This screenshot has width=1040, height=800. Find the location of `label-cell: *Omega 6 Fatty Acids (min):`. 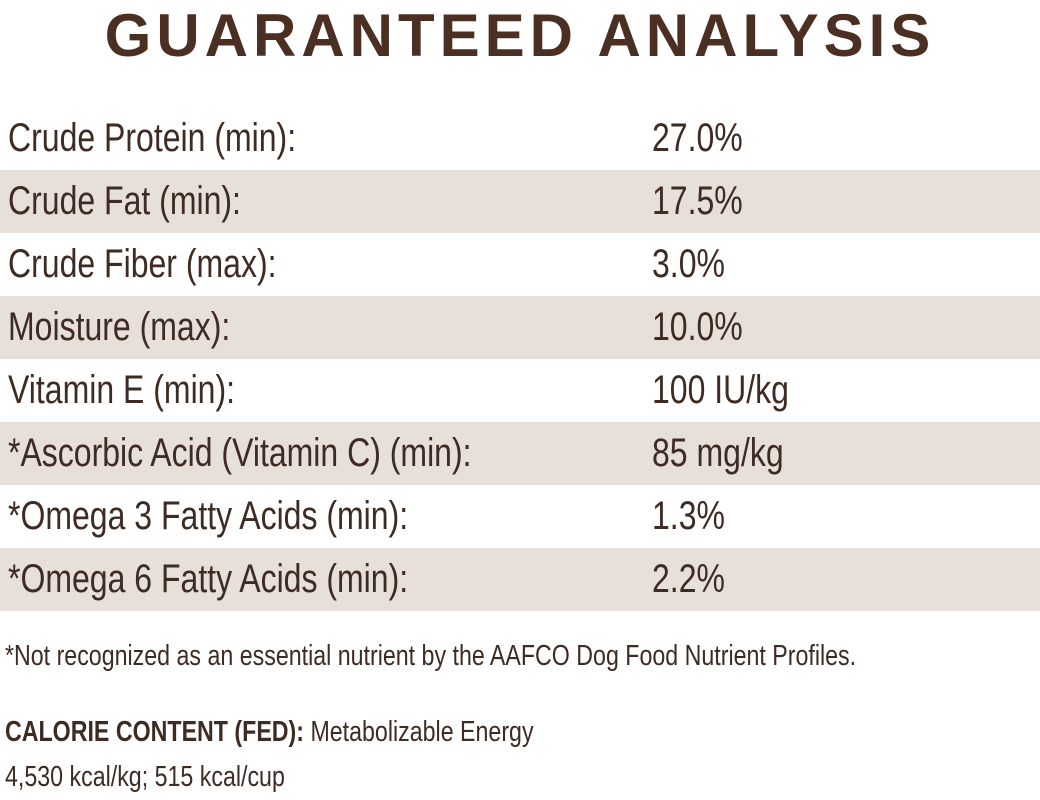

label-cell: *Omega 6 Fatty Acids (min): is located at coordinates (208, 579).